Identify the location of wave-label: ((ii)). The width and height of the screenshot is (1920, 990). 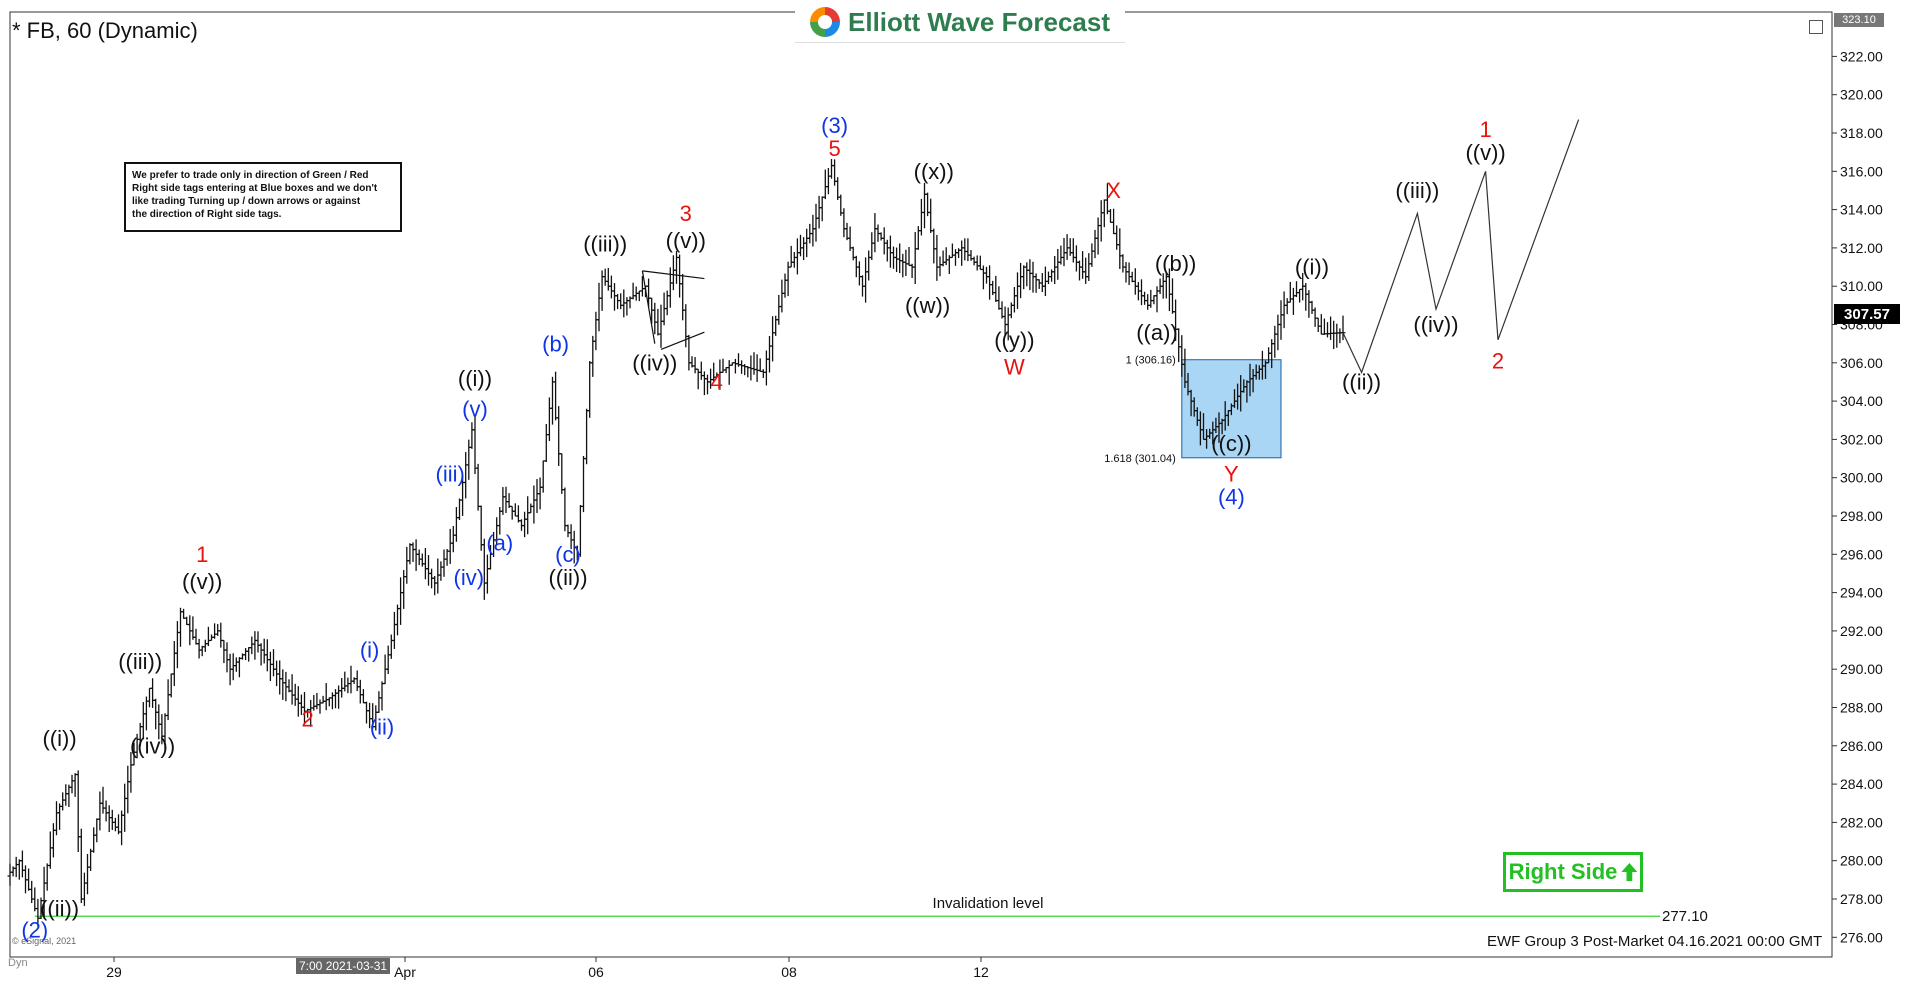
(59, 908).